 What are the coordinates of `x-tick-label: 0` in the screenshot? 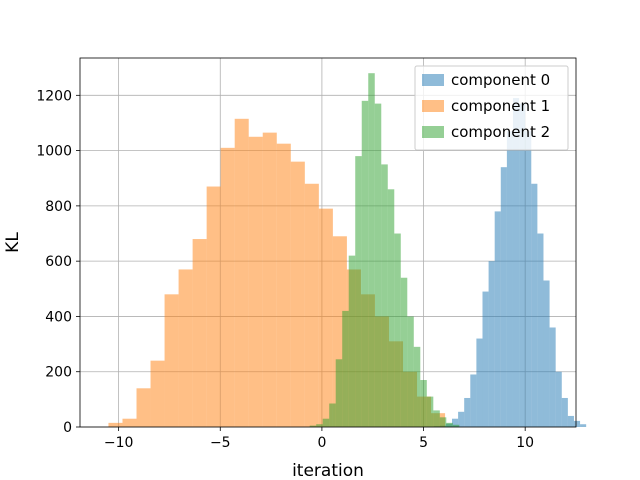 It's located at (321, 443).